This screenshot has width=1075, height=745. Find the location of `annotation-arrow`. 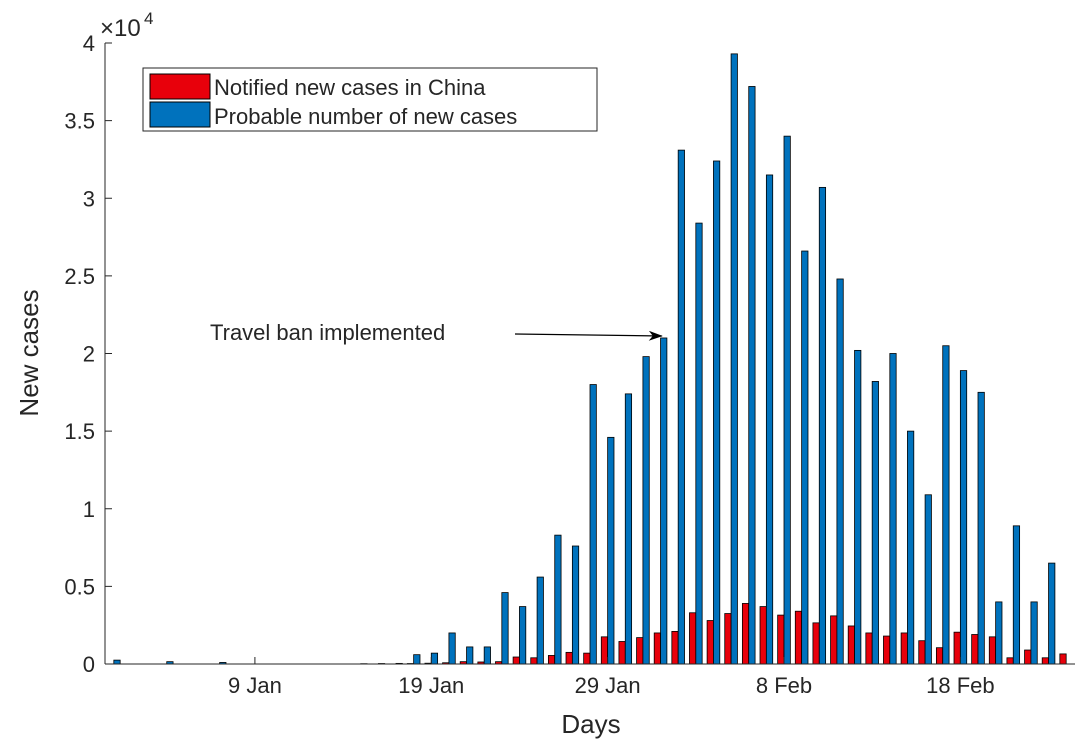

annotation-arrow is located at coordinates (588, 335).